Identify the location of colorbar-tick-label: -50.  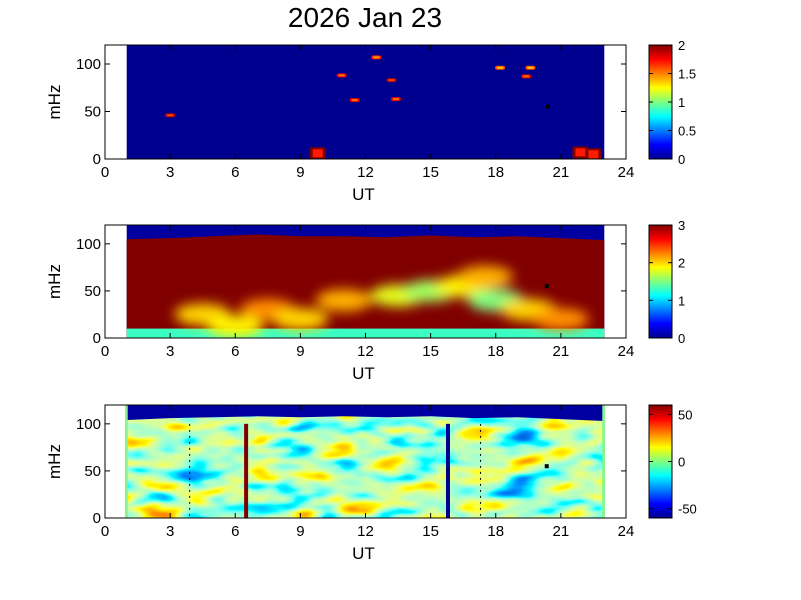
(687, 509).